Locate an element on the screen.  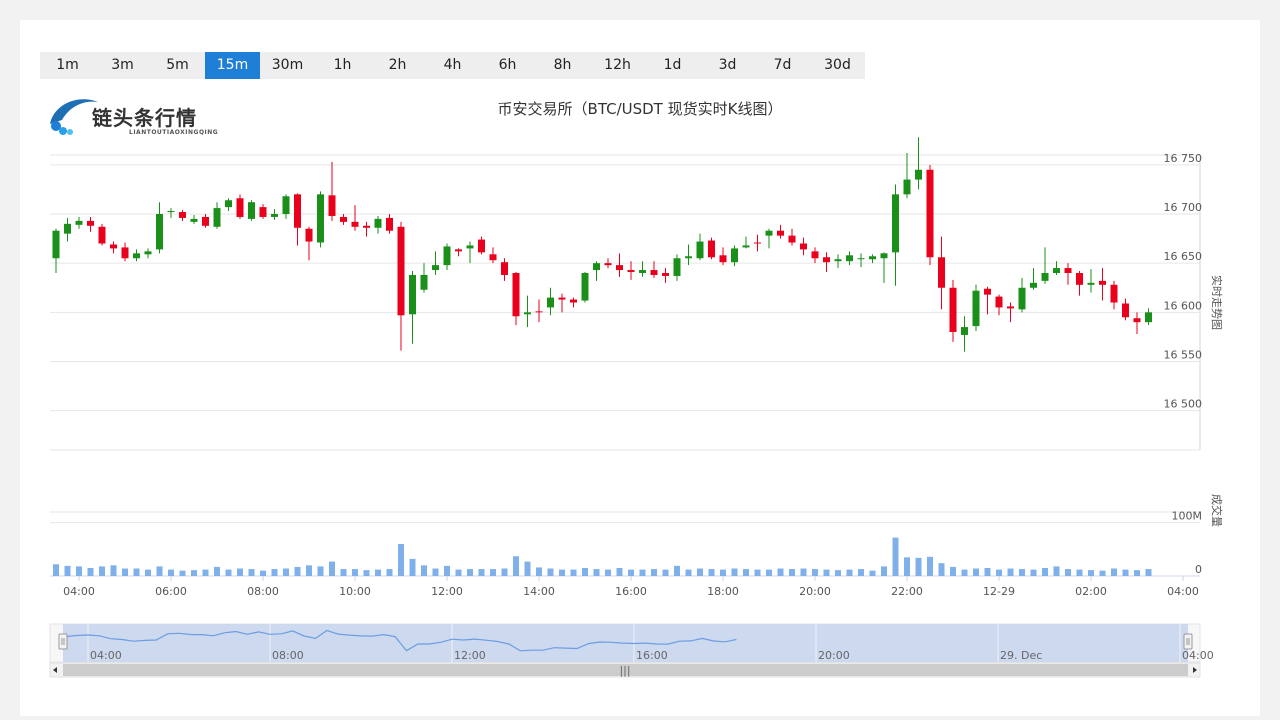
scroll-left-arrow-icon is located at coordinates (55, 670).